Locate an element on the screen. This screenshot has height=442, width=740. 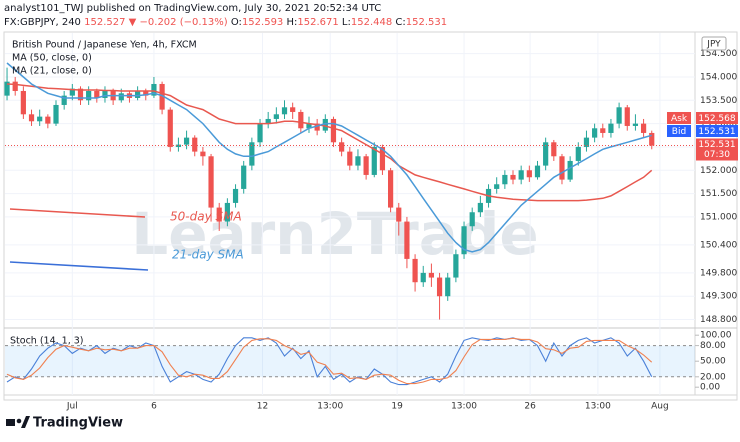
ohlc-value: 152.531 is located at coordinates (426, 22).